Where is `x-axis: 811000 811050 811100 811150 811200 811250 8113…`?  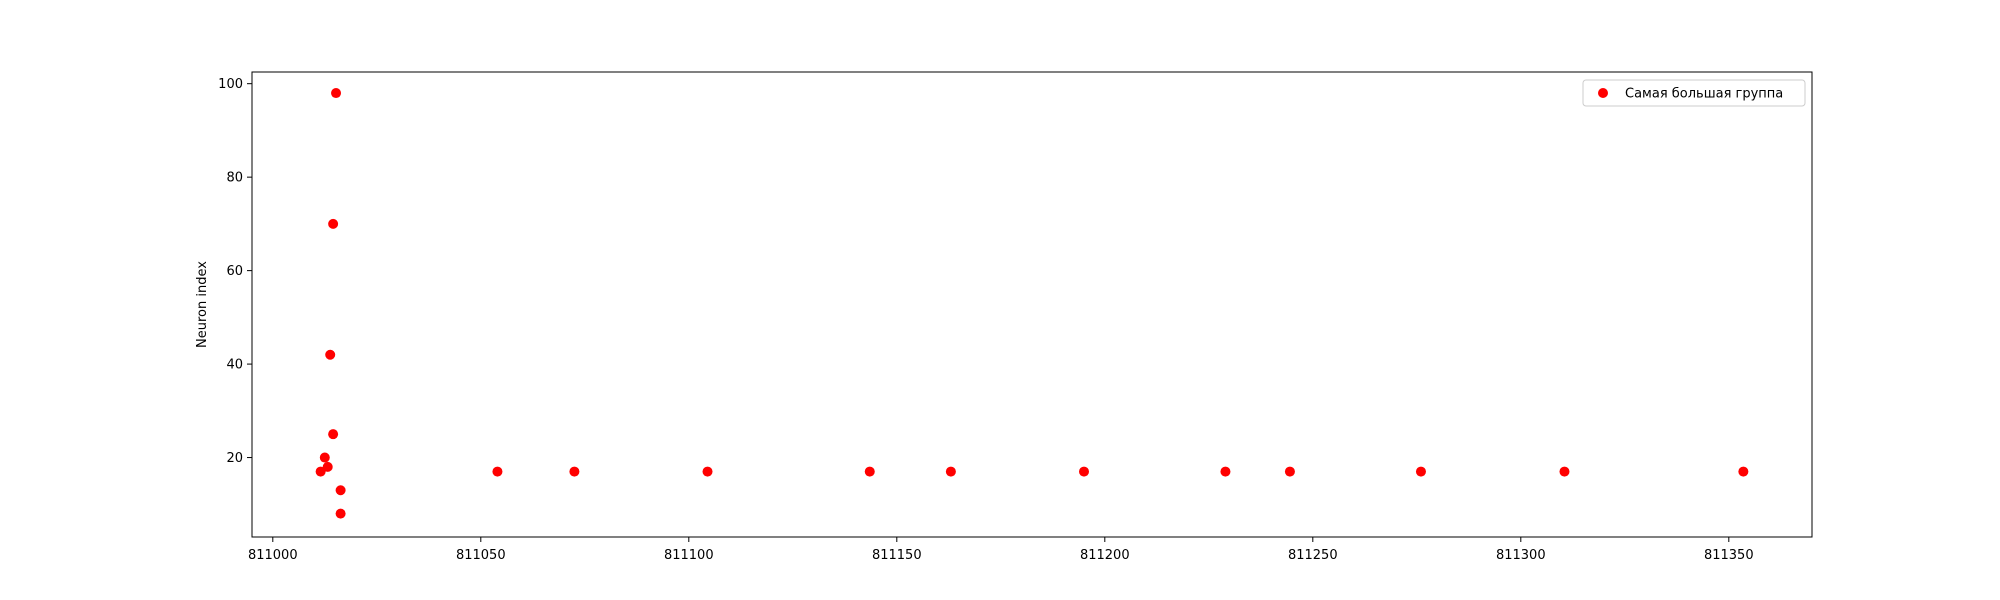
x-axis: 811000 811050 811100 811150 811200 811250 8113… is located at coordinates (1001, 550).